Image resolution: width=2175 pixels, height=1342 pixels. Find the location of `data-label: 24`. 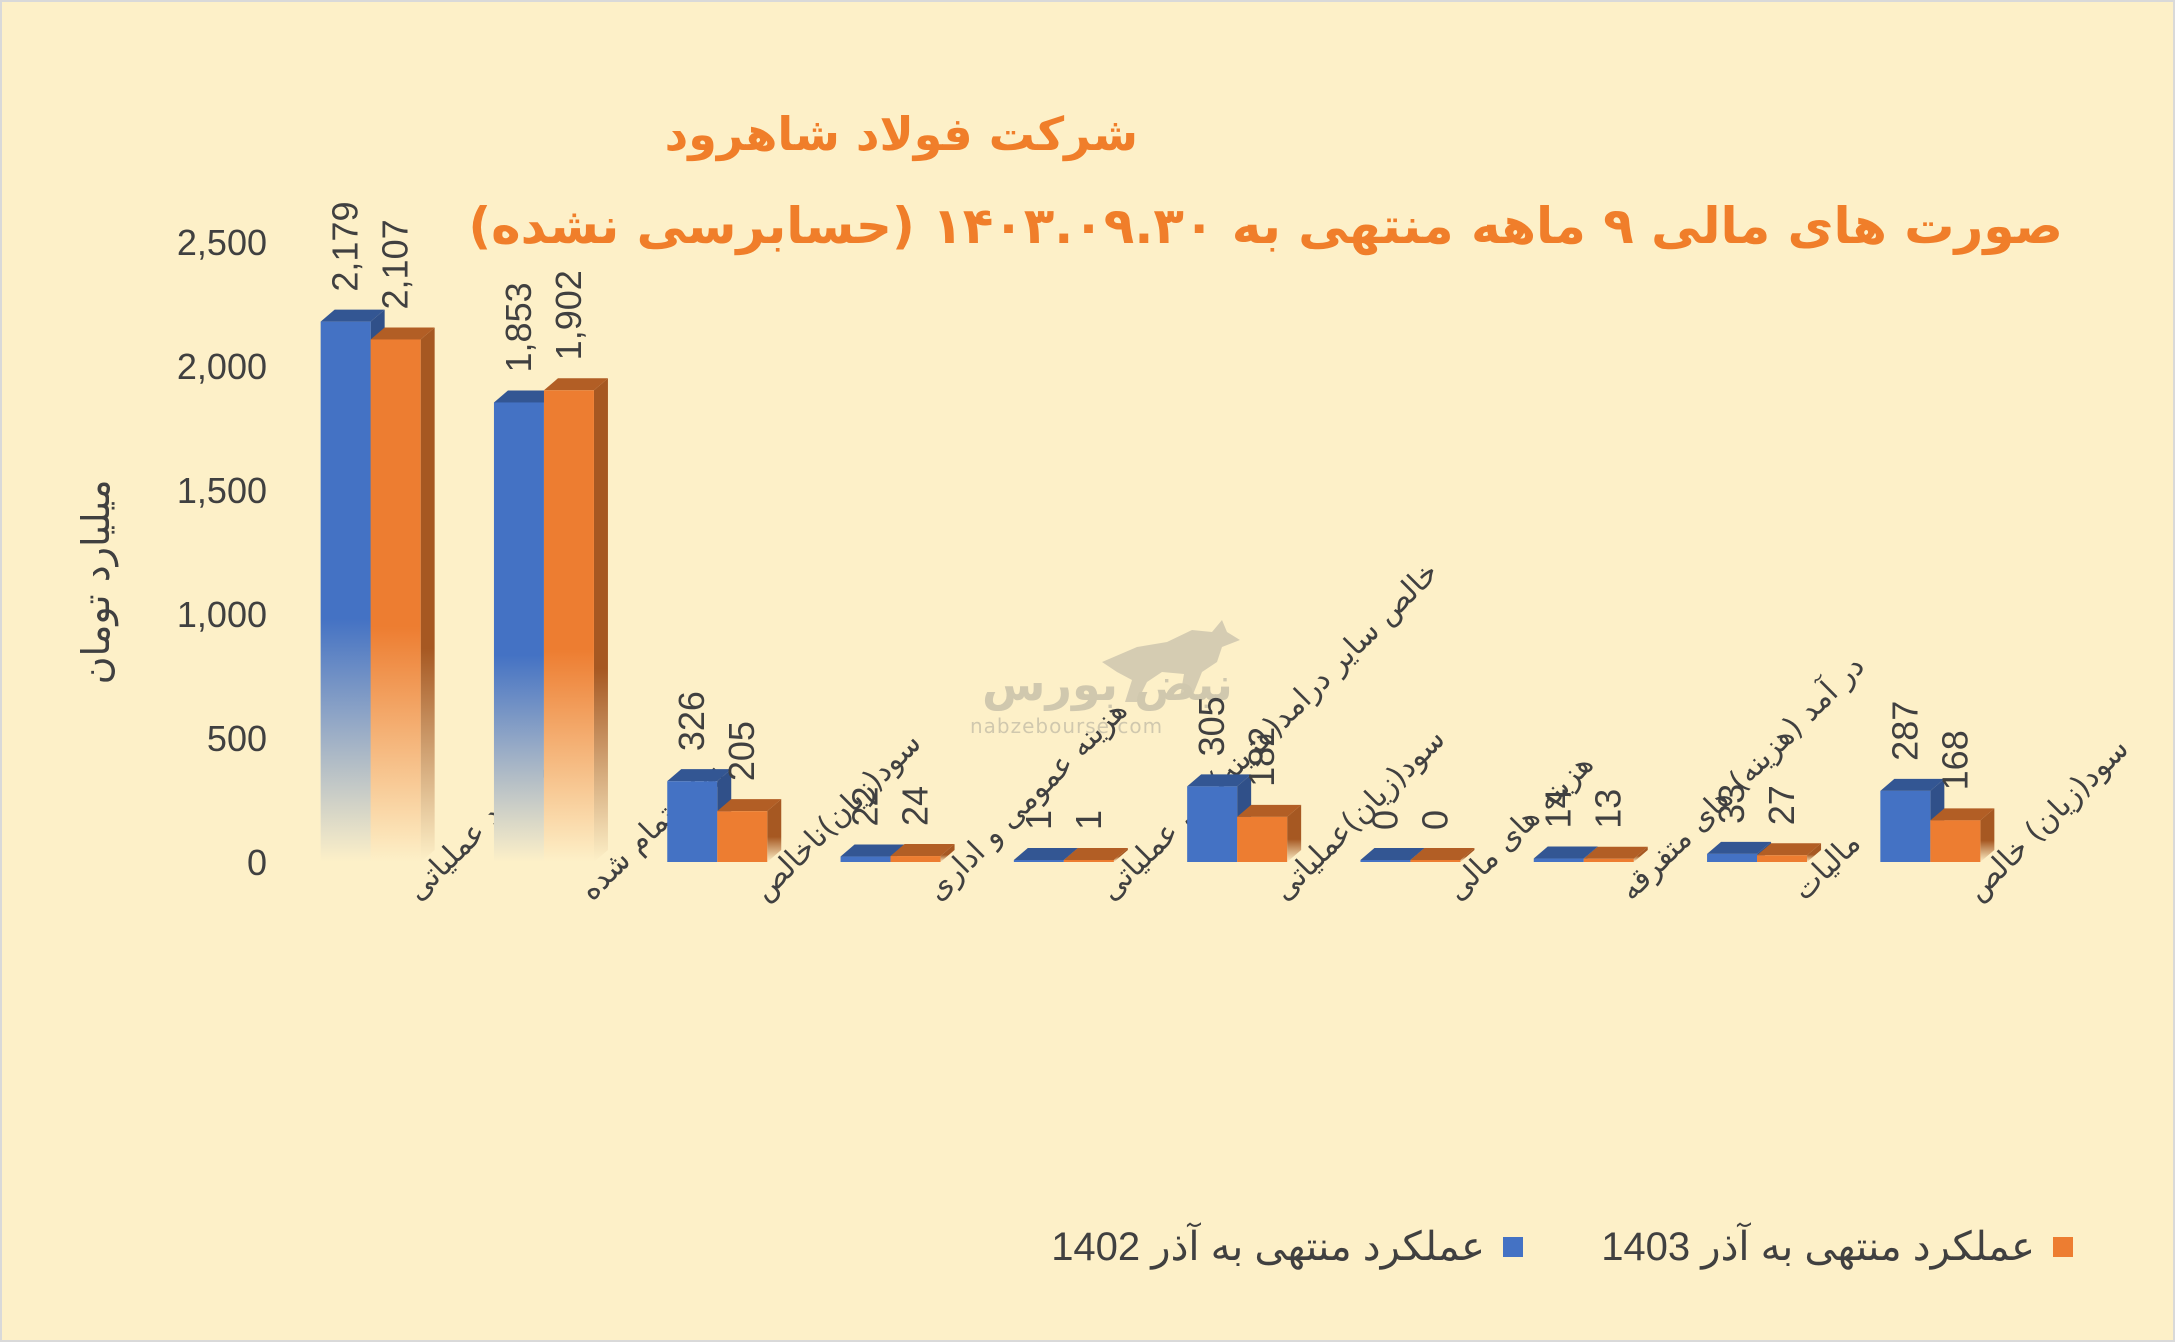

data-label: 24 is located at coordinates (915, 806).